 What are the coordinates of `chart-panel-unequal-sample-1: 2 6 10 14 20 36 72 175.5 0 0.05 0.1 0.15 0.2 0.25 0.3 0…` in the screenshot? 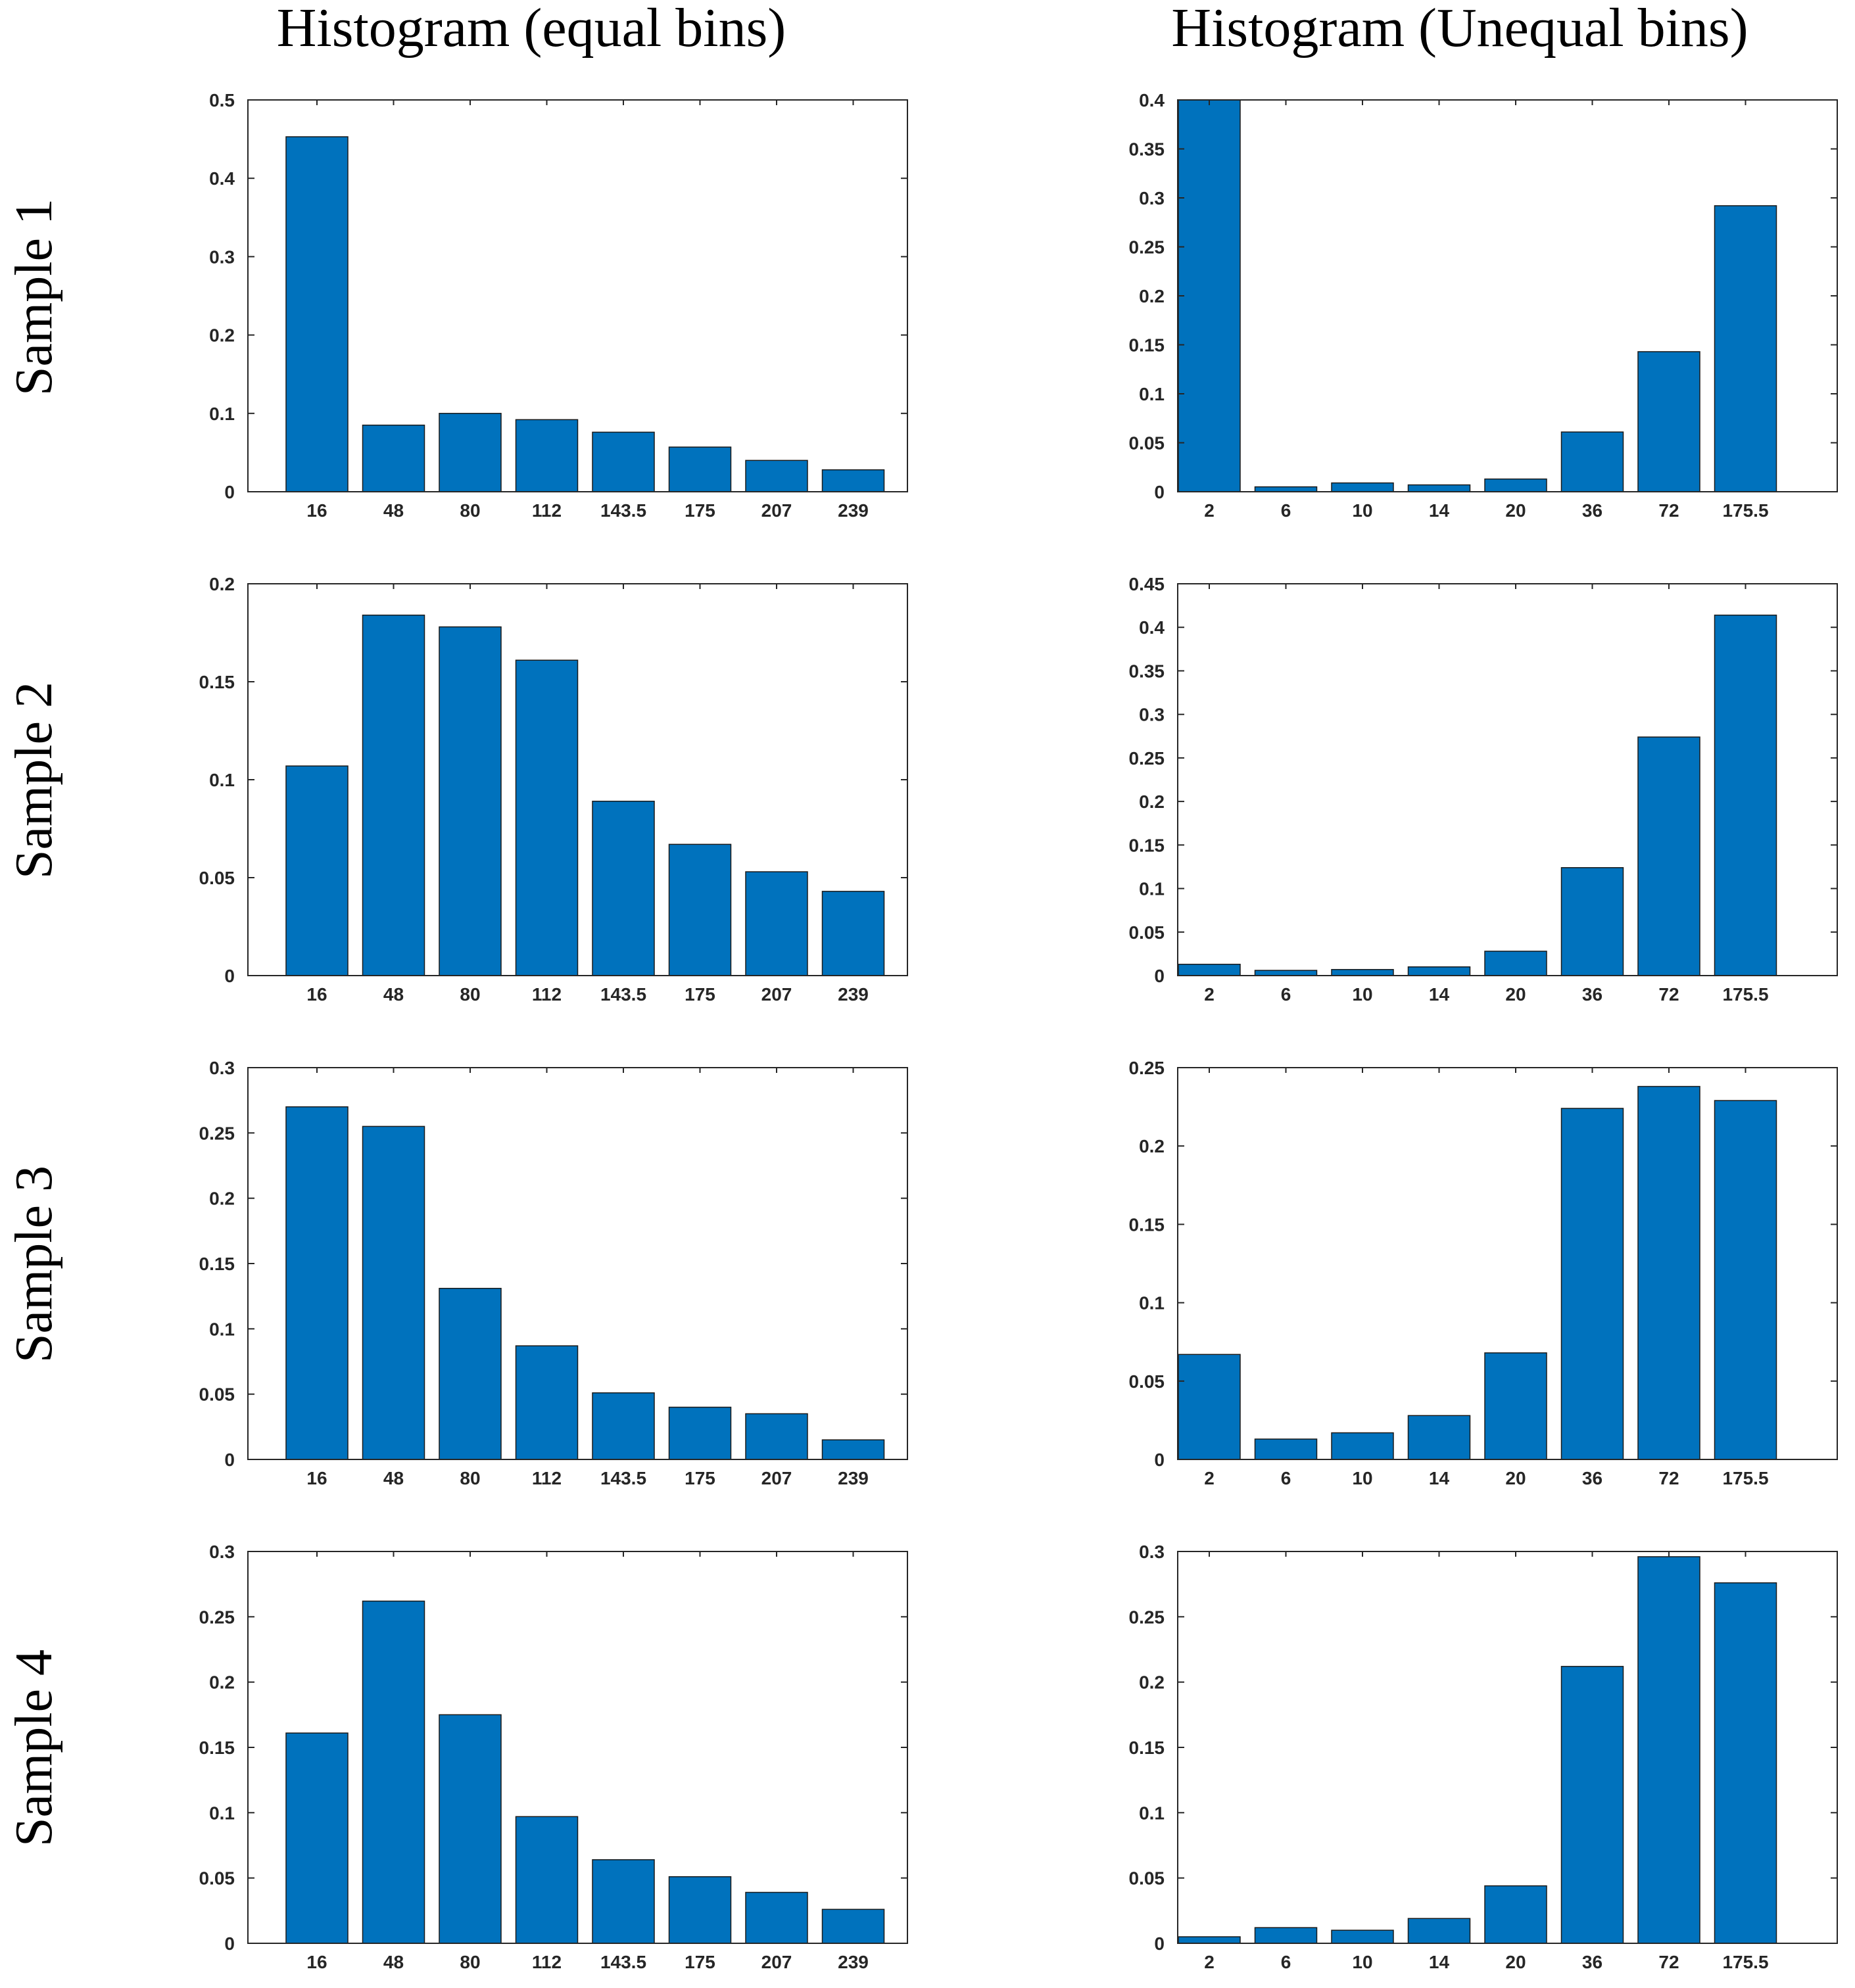 It's located at (1483, 305).